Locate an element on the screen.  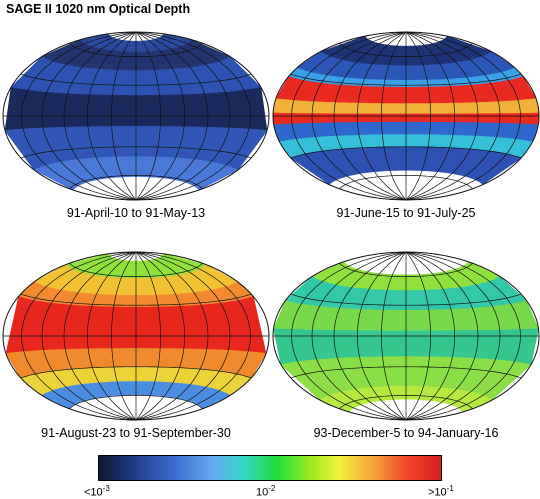
colorbar-min-label: <10-3 is located at coordinates (97, 491).